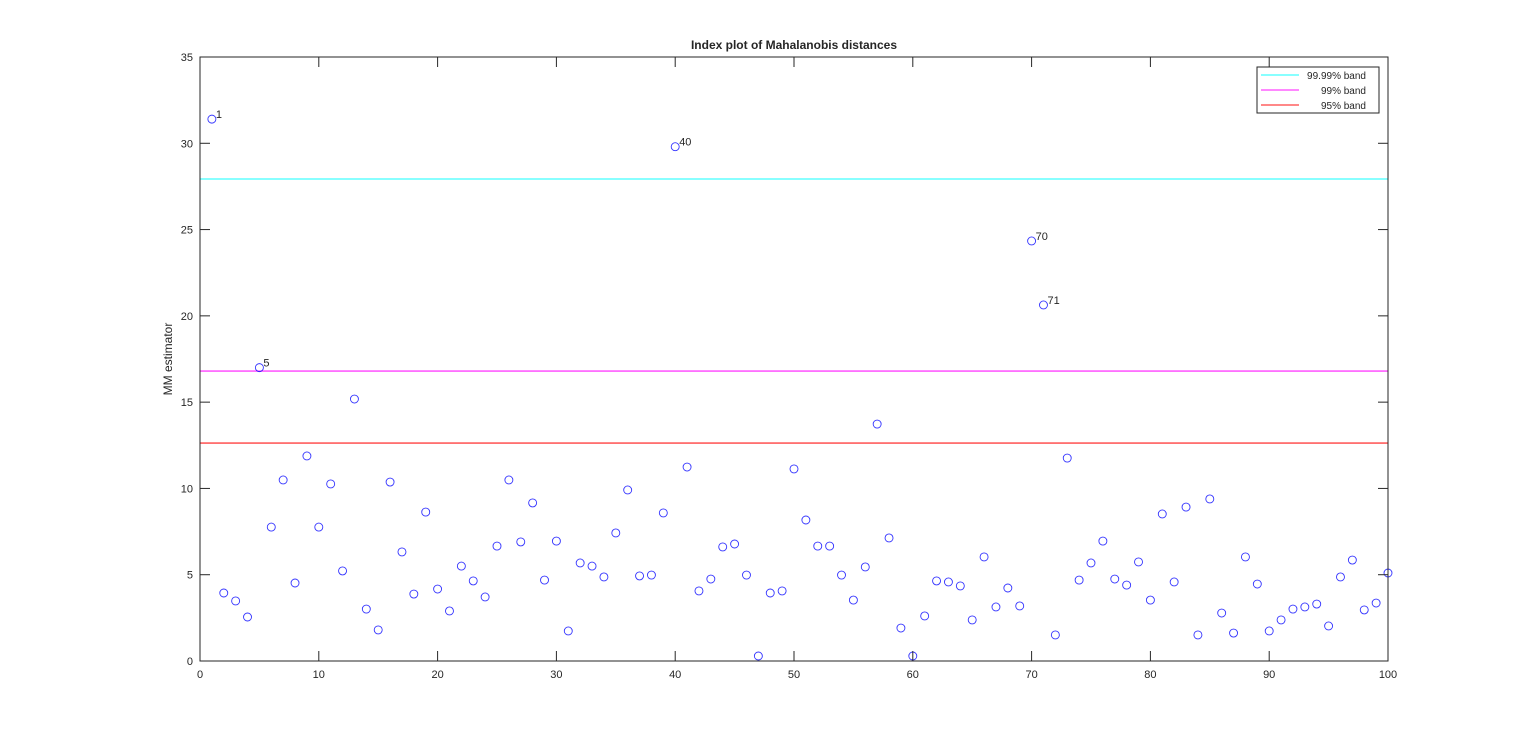 This screenshot has width=1536, height=744. What do you see at coordinates (556, 675) in the screenshot?
I see `x-tick-label: 30` at bounding box center [556, 675].